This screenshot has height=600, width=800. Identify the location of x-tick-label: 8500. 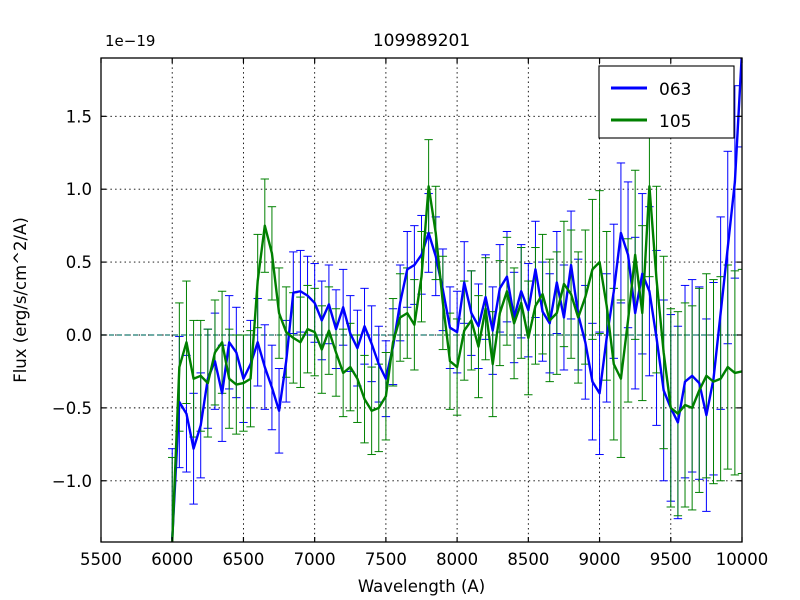
(528, 559).